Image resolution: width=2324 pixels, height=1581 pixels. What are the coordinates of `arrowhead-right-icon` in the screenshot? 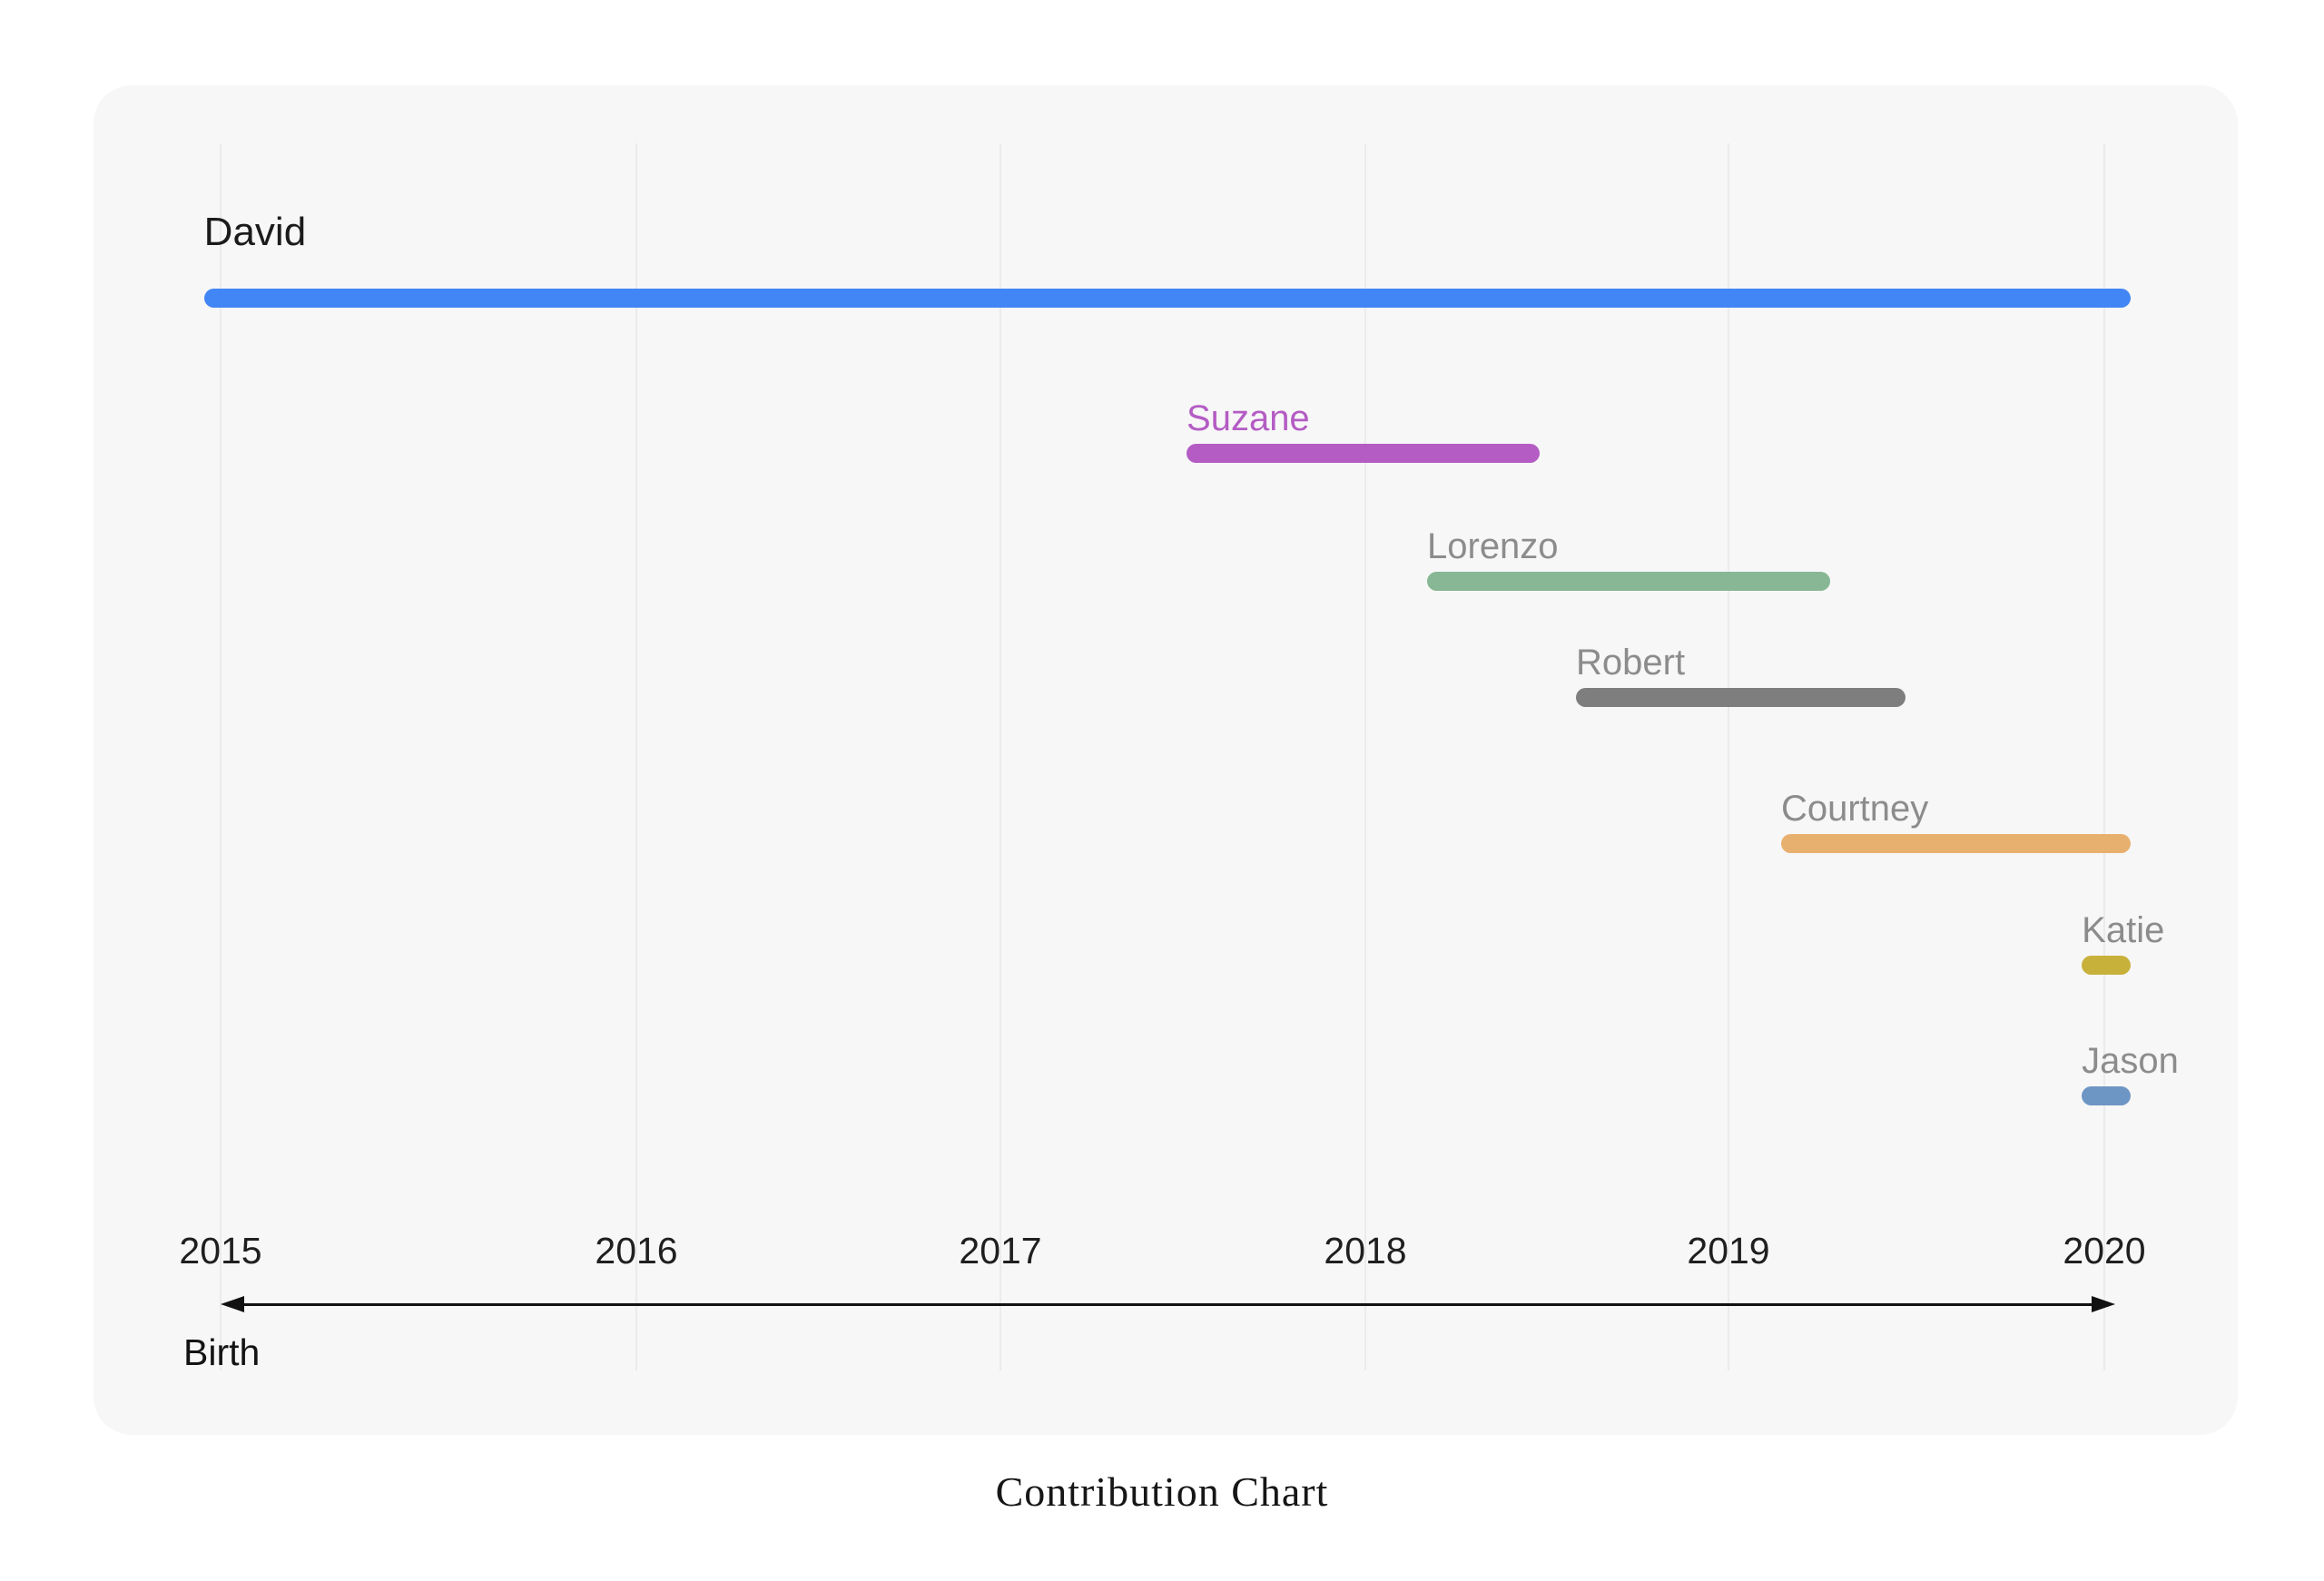 It's located at (2103, 1304).